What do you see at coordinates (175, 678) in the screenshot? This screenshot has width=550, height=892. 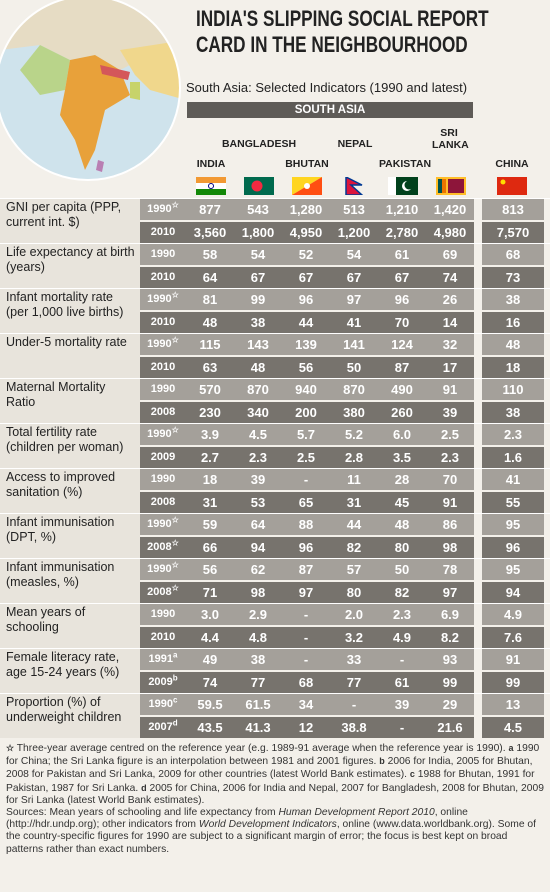 I see `note-mark: b` at bounding box center [175, 678].